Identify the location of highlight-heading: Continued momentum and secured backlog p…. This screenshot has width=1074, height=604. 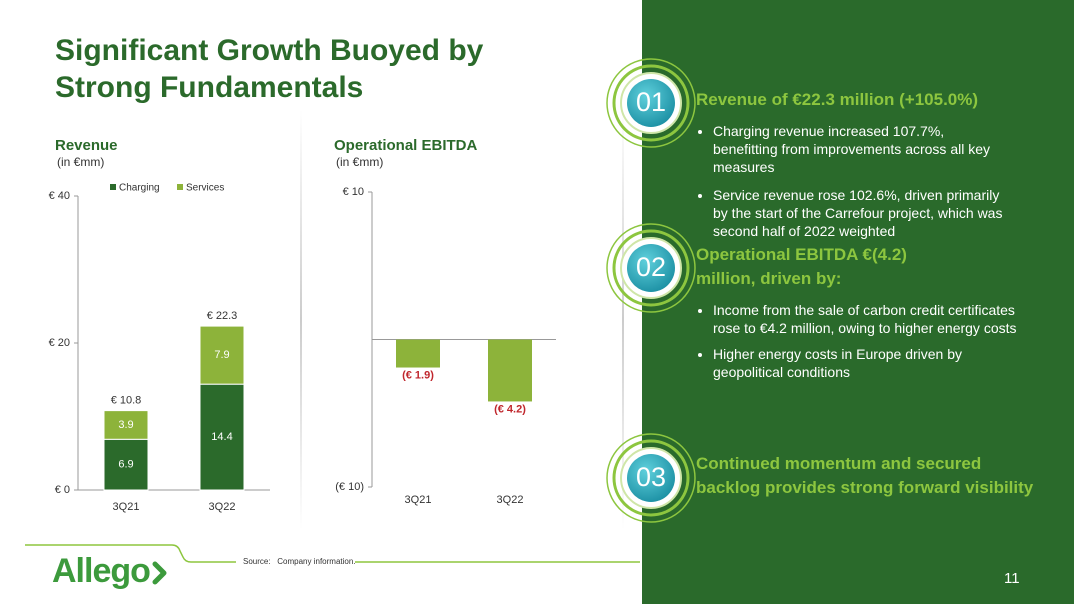
(865, 475).